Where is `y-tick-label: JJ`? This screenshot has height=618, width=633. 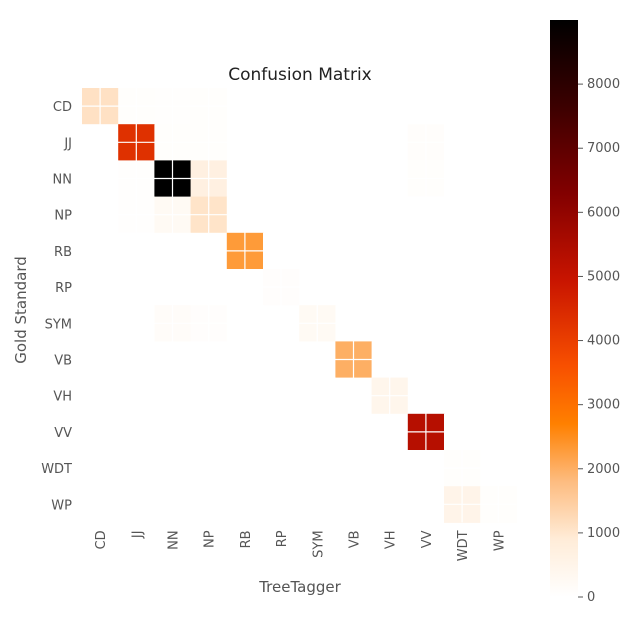
y-tick-label: JJ is located at coordinates (67, 143).